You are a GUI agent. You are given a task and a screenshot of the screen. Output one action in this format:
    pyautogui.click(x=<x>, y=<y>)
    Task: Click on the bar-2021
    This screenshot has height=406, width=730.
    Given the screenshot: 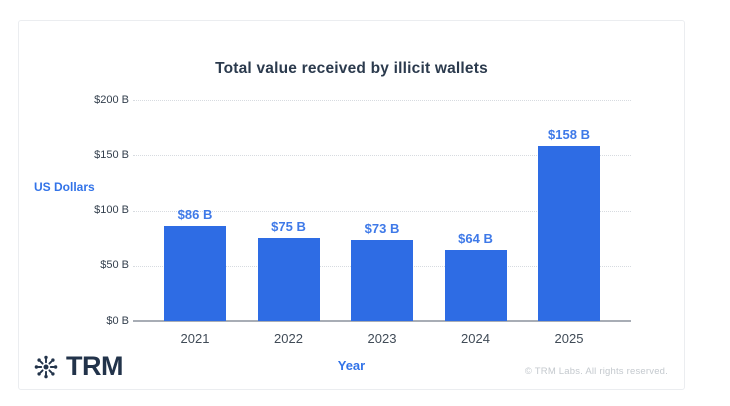 What is the action you would take?
    pyautogui.click(x=195, y=273)
    